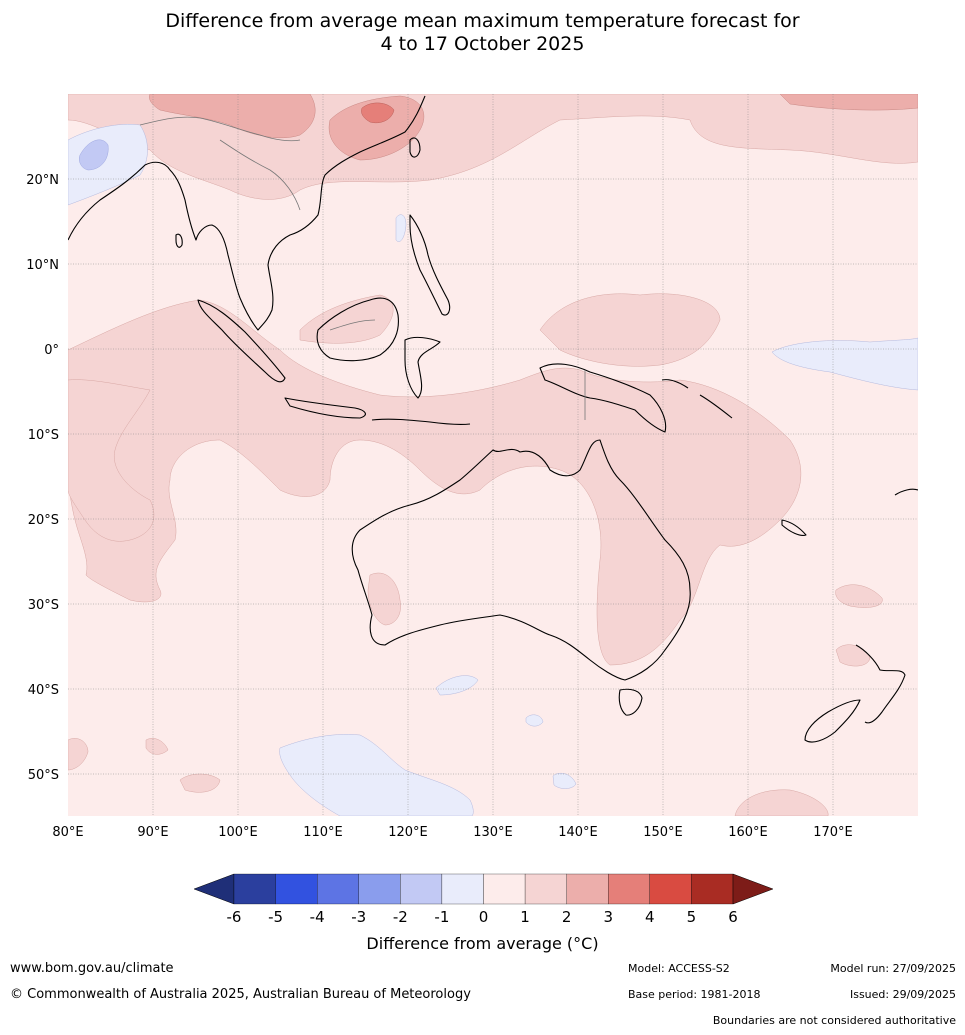 The height and width of the screenshot is (1035, 965). I want to click on lon-label: 140°E, so click(578, 832).